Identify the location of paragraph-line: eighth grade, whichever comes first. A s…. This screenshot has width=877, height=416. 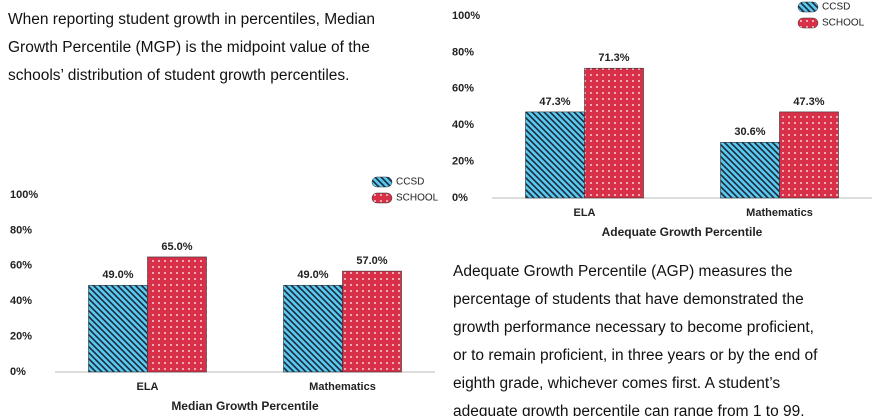
(616, 383).